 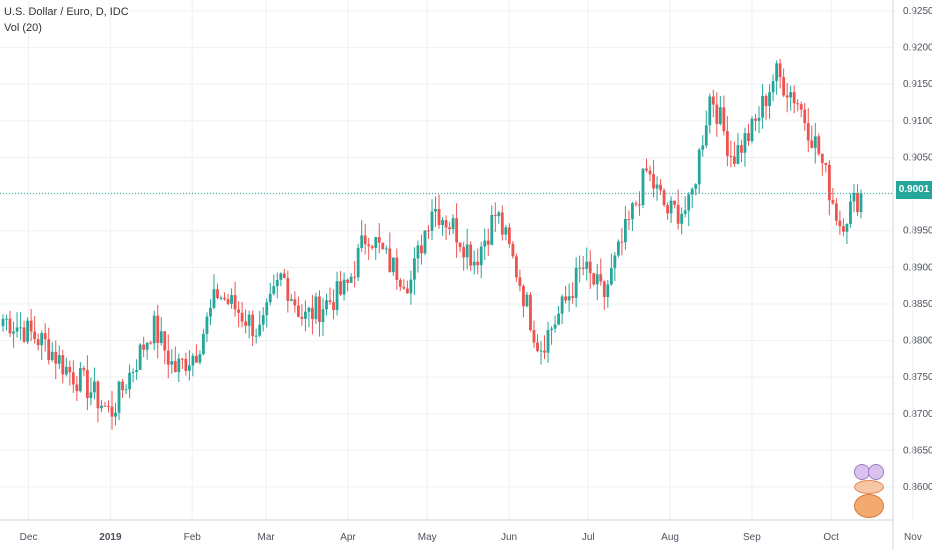 What do you see at coordinates (876, 472) in the screenshot?
I see `earnings-event-icon` at bounding box center [876, 472].